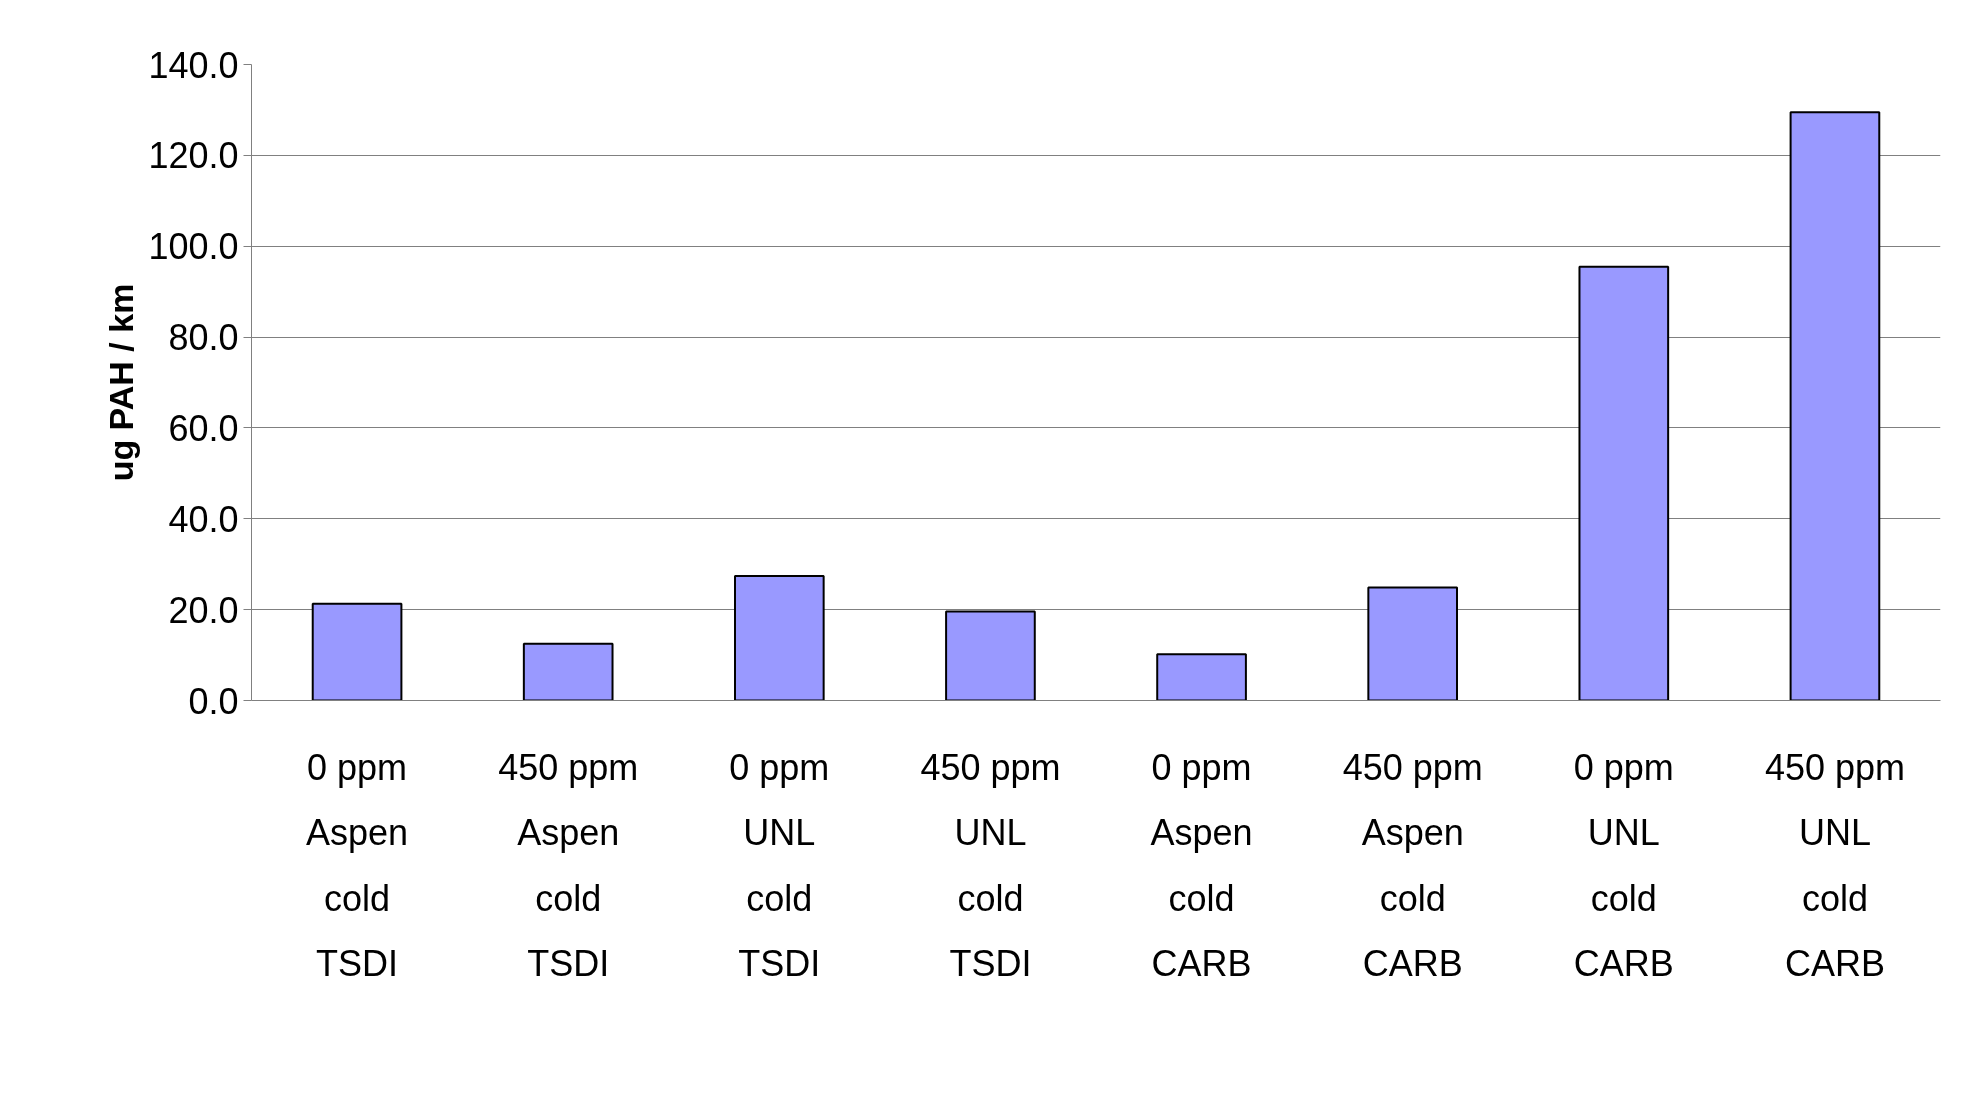 Image resolution: width=1969 pixels, height=1094 pixels. What do you see at coordinates (1201, 865) in the screenshot?
I see `x-tick-label: 0 ppm Aspen cold CARB` at bounding box center [1201, 865].